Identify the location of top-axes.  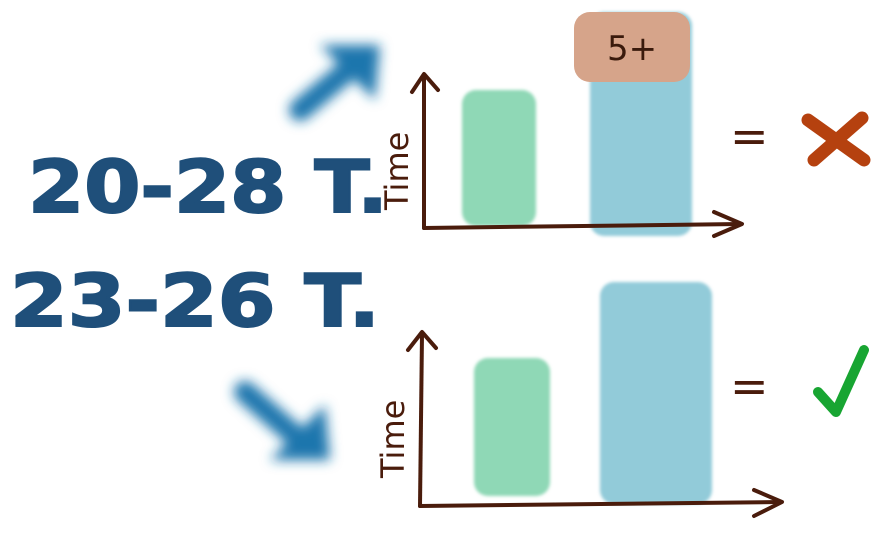
(577, 155).